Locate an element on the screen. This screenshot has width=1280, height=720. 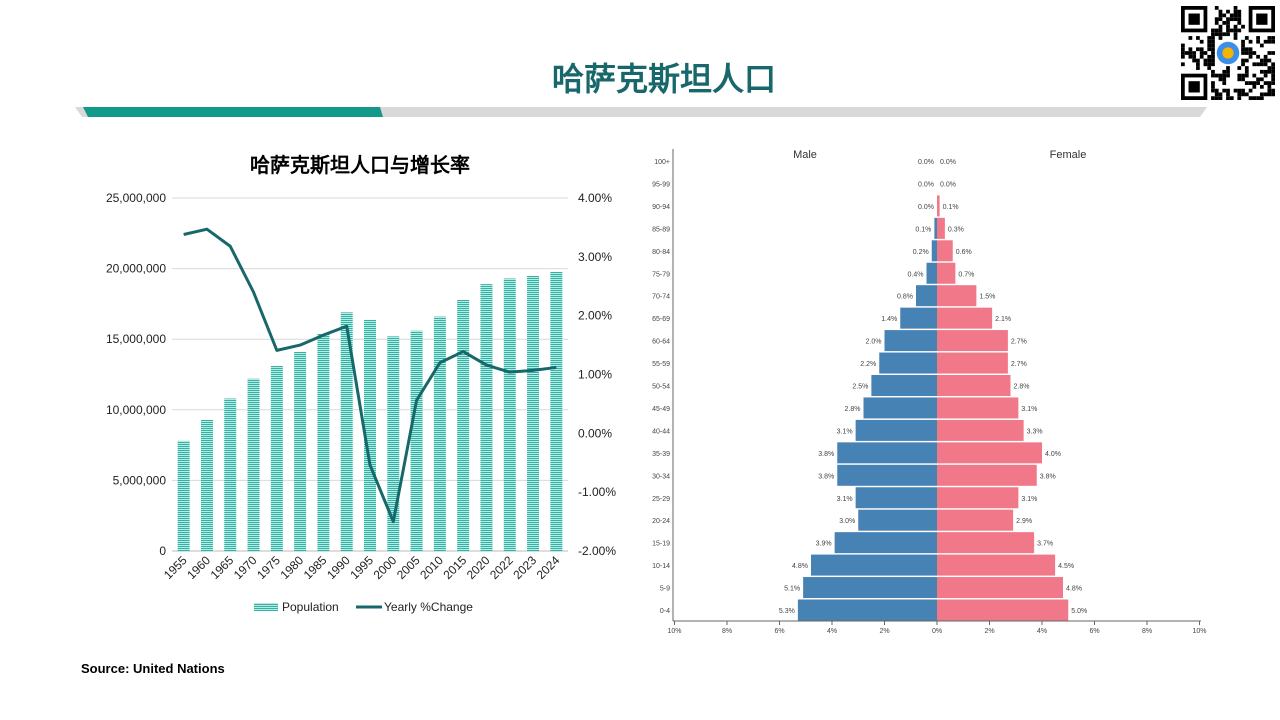
male-value-label: 5.3% is located at coordinates (787, 611).